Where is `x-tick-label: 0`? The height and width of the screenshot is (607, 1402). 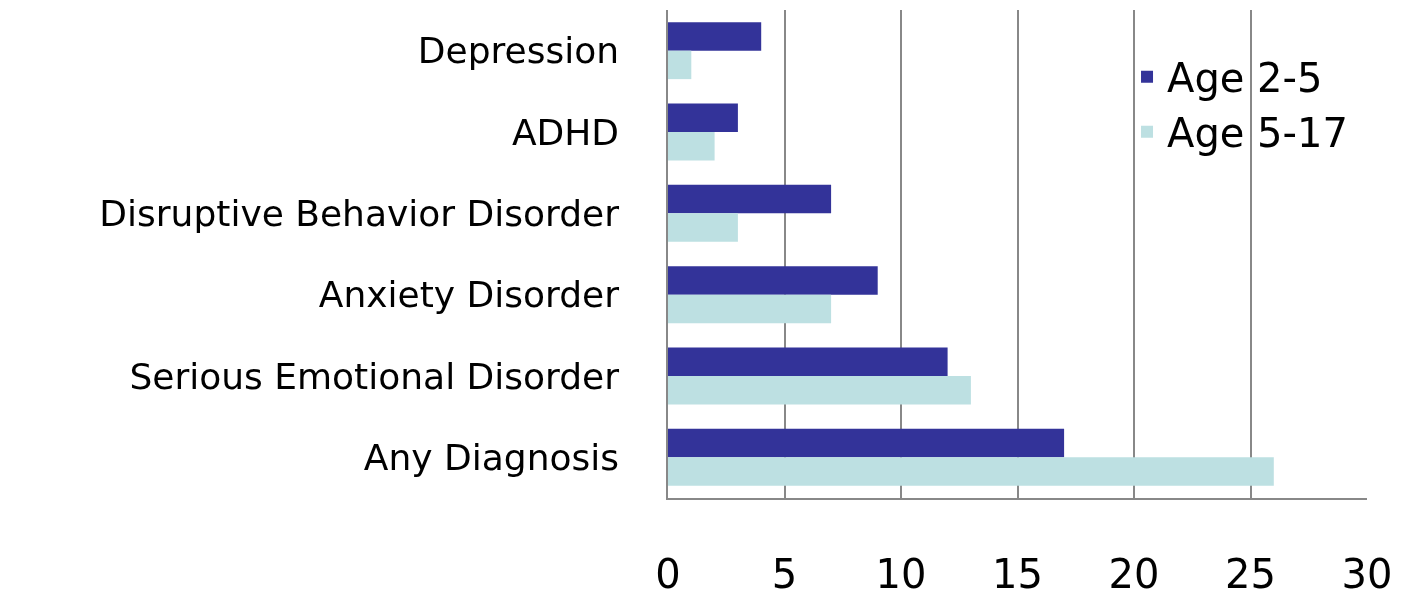 x-tick-label: 0 is located at coordinates (668, 573).